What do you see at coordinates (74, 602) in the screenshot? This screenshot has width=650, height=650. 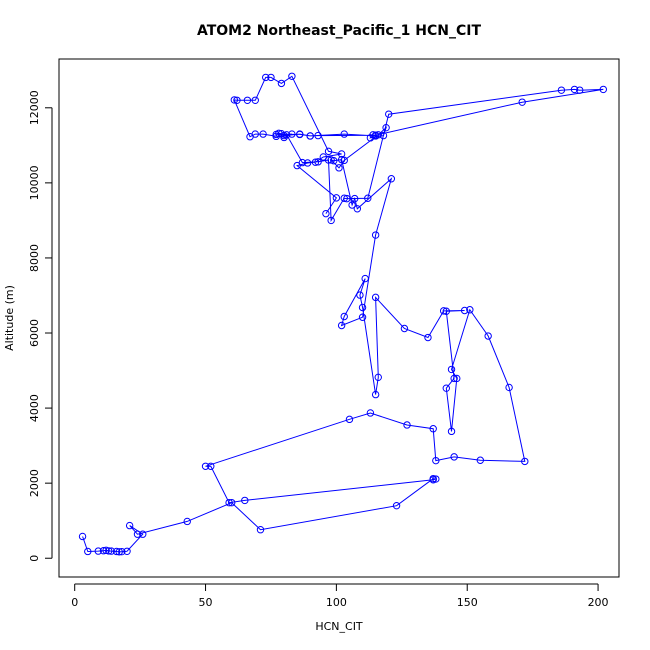 I see `x-tick-label: 0` at bounding box center [74, 602].